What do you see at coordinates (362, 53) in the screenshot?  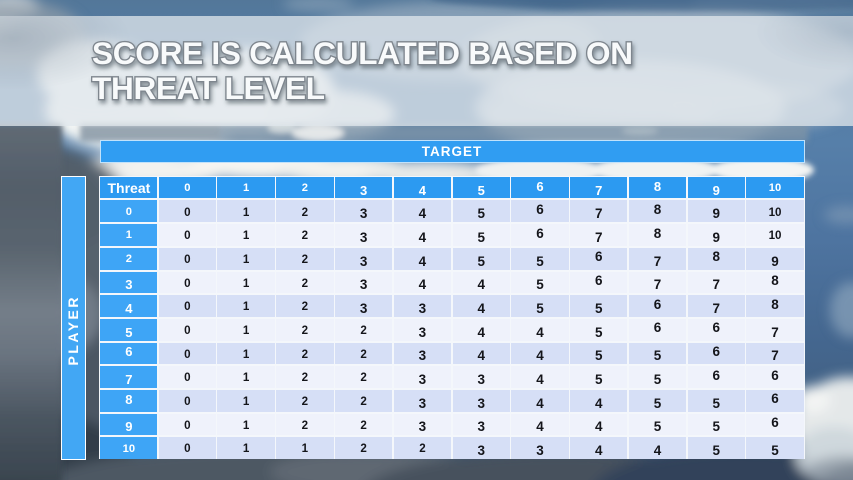 I see `svg-text: SCORE IS CALCULATED BASED ON` at bounding box center [362, 53].